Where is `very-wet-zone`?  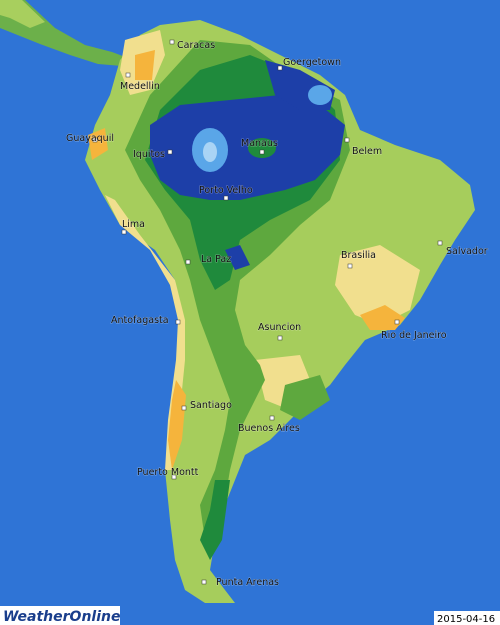 very-wet-zone is located at coordinates (215, 520).